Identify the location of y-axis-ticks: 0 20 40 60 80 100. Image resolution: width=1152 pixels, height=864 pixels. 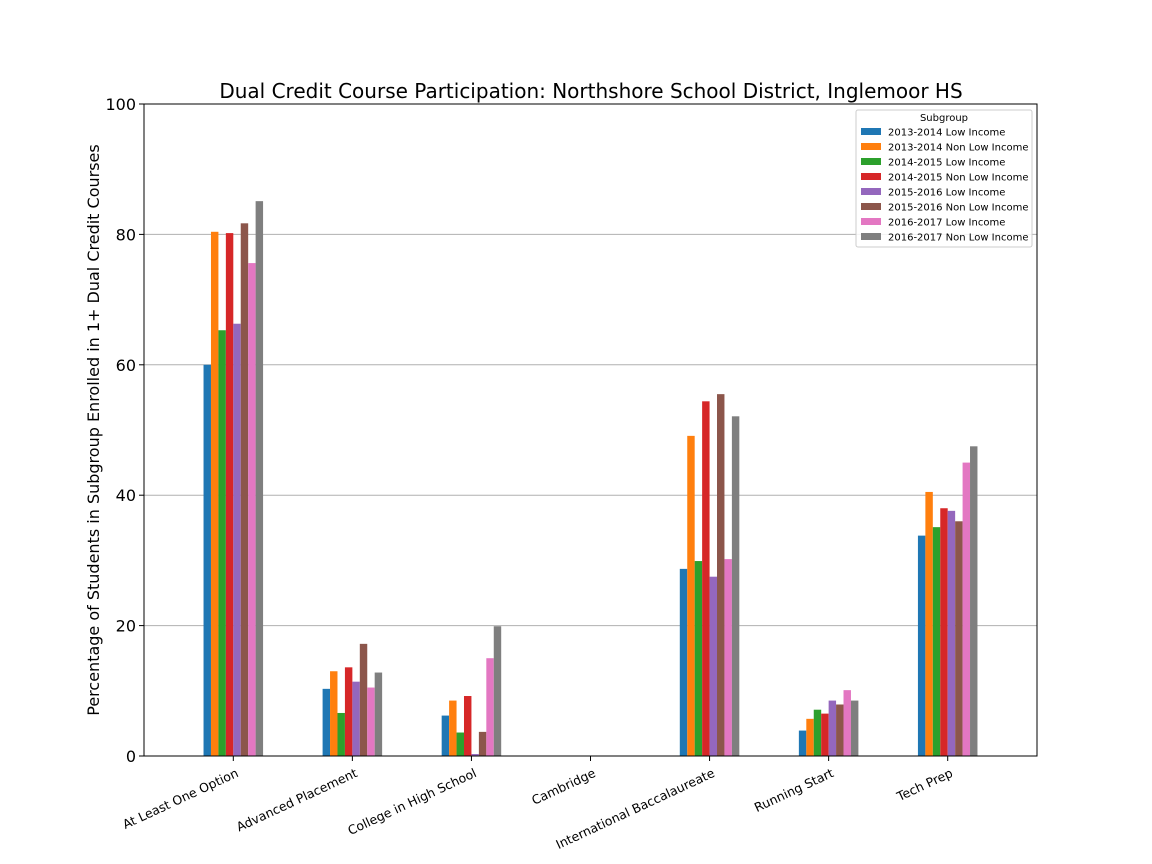
(124, 430).